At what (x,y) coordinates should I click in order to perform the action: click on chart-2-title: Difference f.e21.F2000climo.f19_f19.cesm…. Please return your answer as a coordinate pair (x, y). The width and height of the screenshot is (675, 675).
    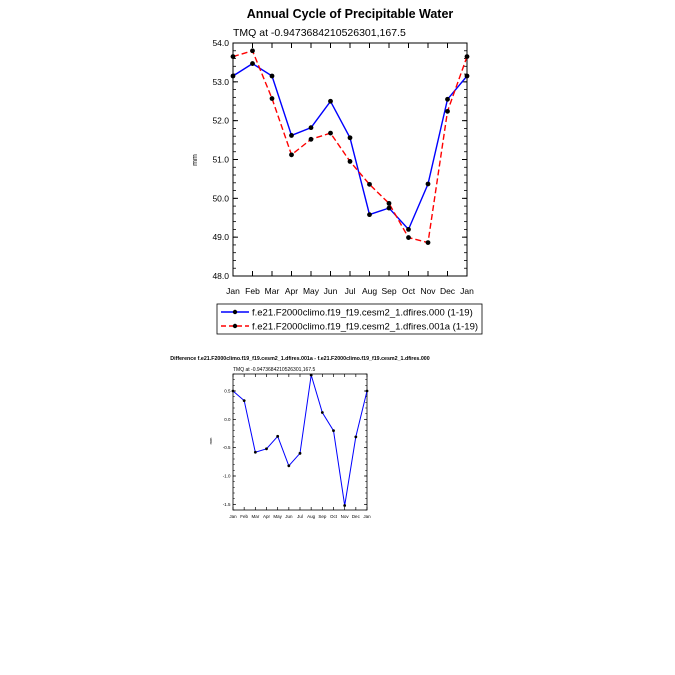
    Looking at the image, I should click on (299, 359).